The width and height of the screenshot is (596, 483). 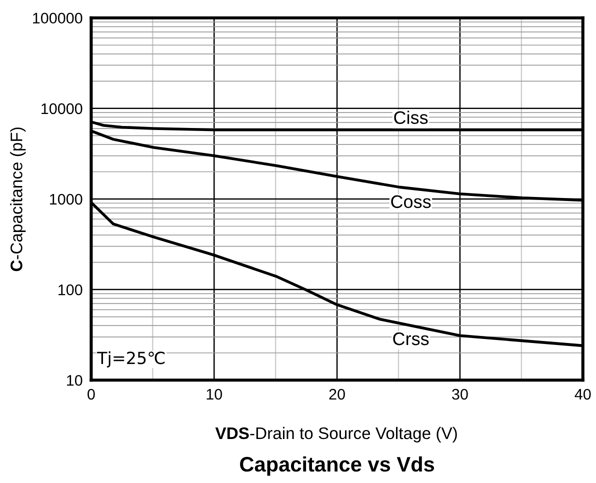 What do you see at coordinates (57, 18) in the screenshot?
I see `y-tick-label: 100000` at bounding box center [57, 18].